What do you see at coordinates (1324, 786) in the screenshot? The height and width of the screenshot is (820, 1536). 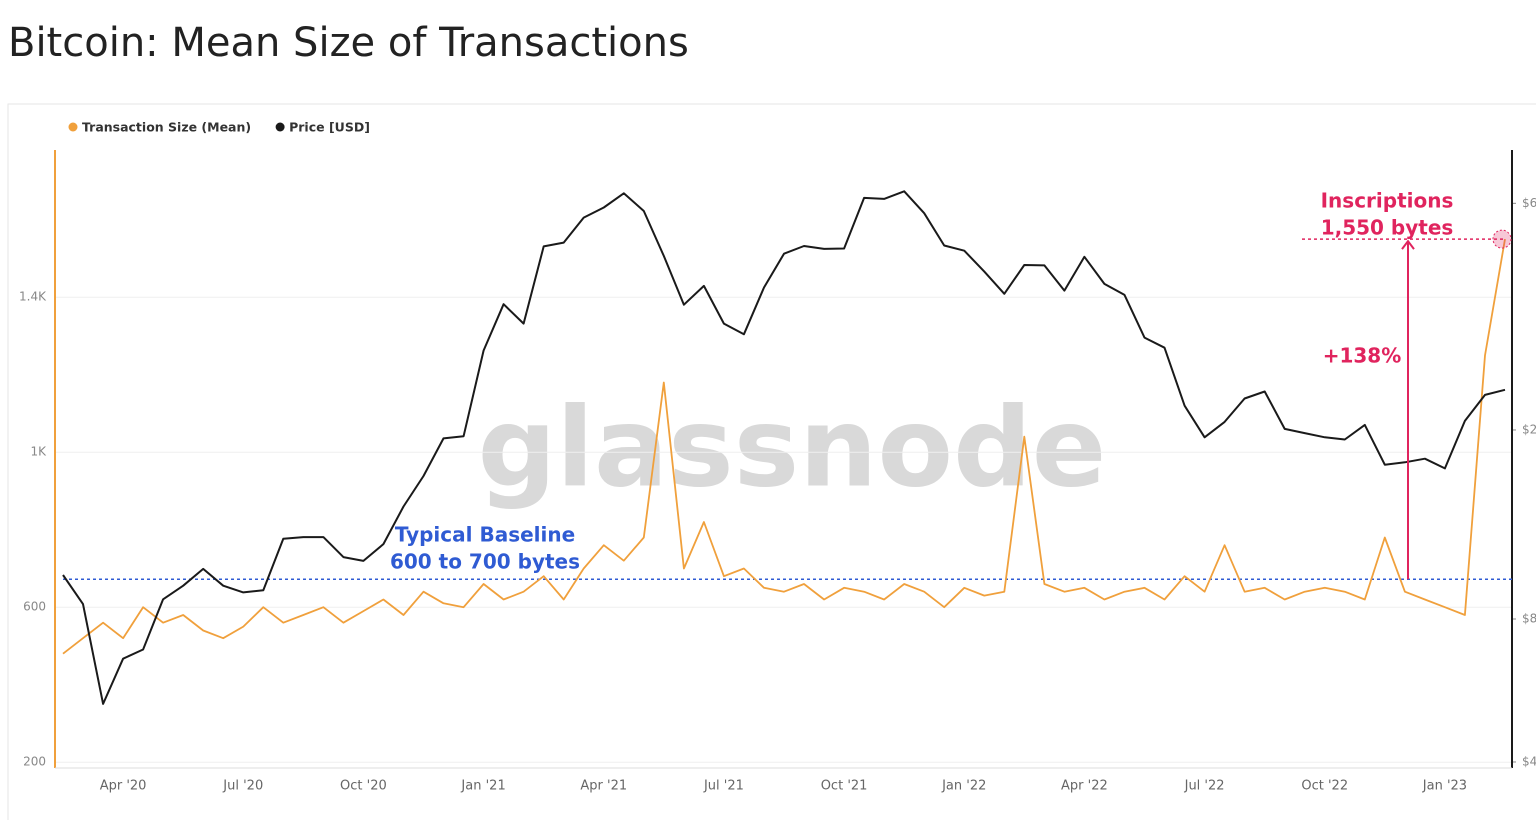 I see `x-tick-label: Oct '22` at bounding box center [1324, 786].